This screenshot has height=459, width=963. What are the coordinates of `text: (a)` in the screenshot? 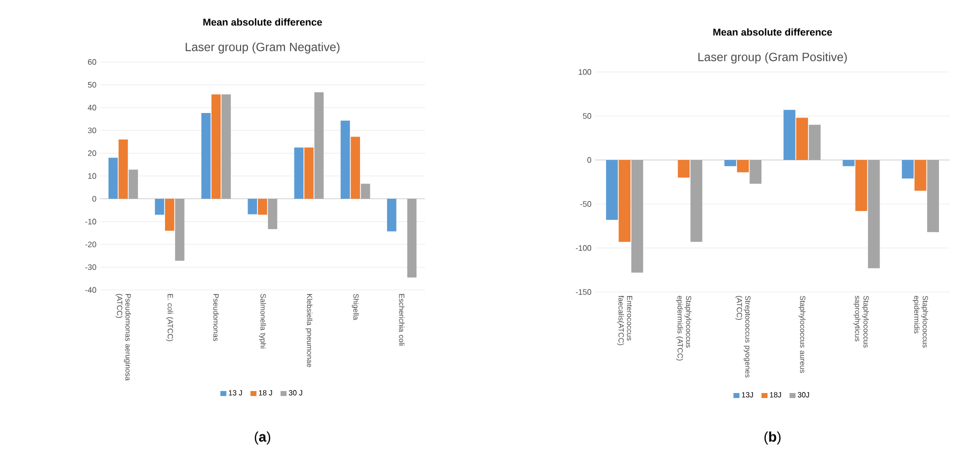 It's located at (262, 437).